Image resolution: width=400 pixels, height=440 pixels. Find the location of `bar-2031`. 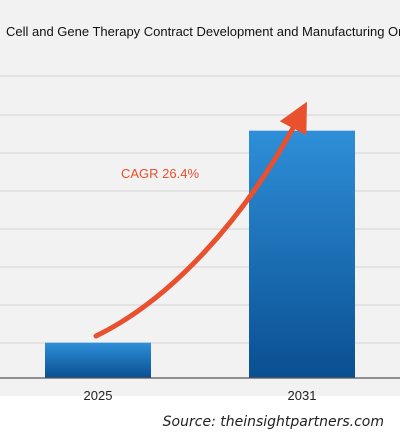

bar-2031 is located at coordinates (302, 254).